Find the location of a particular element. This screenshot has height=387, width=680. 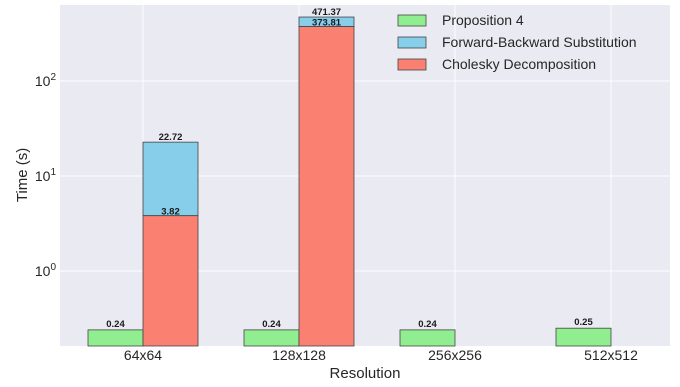

y-tick-label: 10¹ is located at coordinates (46, 175).